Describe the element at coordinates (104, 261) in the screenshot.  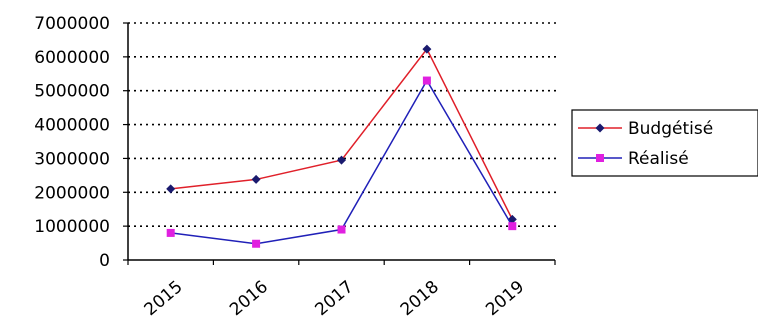
I see `y-tick-label: 0` at that location.